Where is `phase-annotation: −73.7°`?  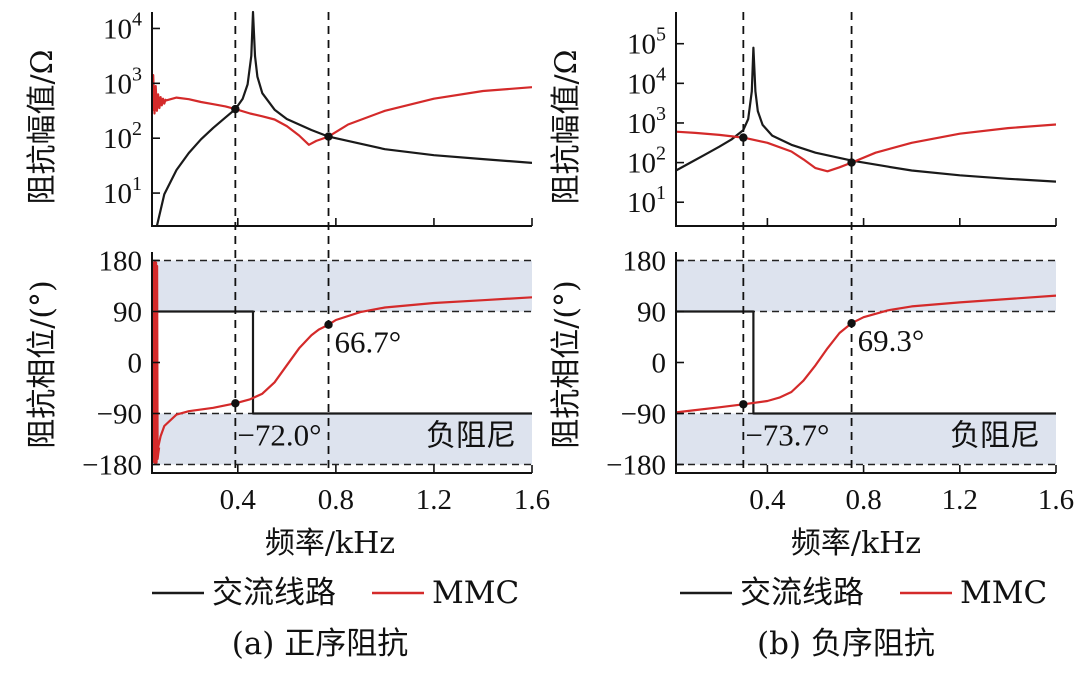
phase-annotation: −73.7° is located at coordinates (787, 435).